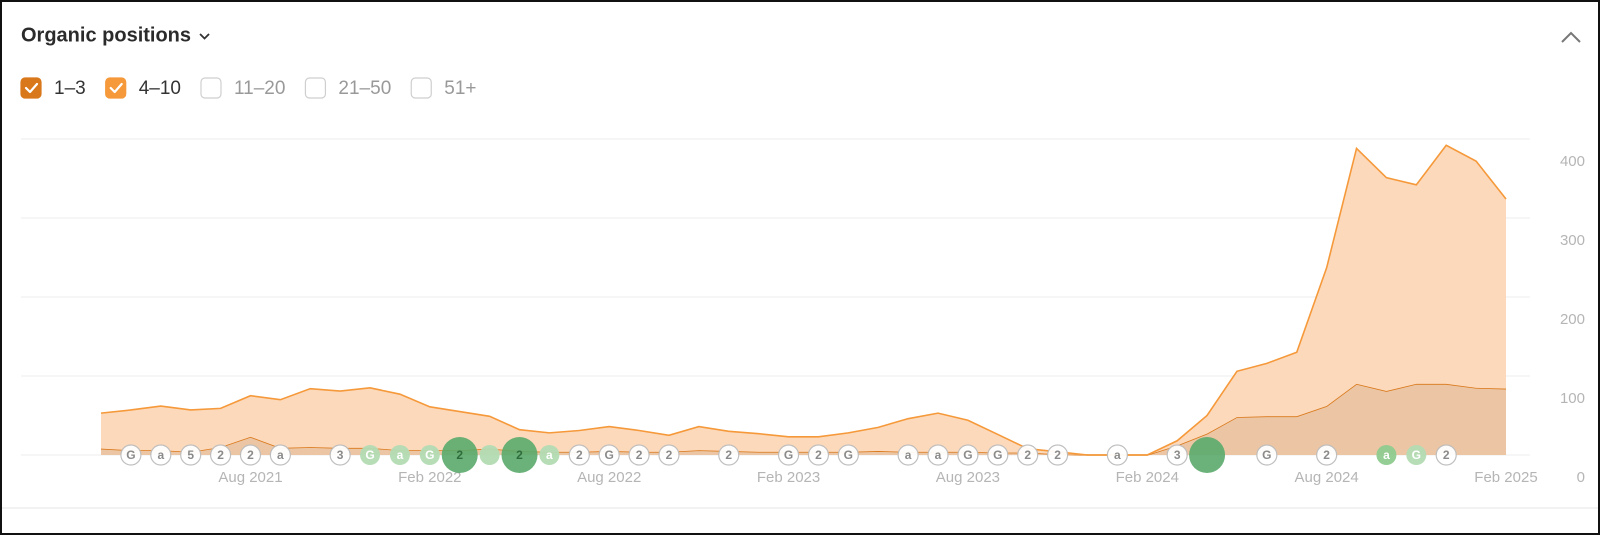  I want to click on collapse-button, so click(1571, 37).